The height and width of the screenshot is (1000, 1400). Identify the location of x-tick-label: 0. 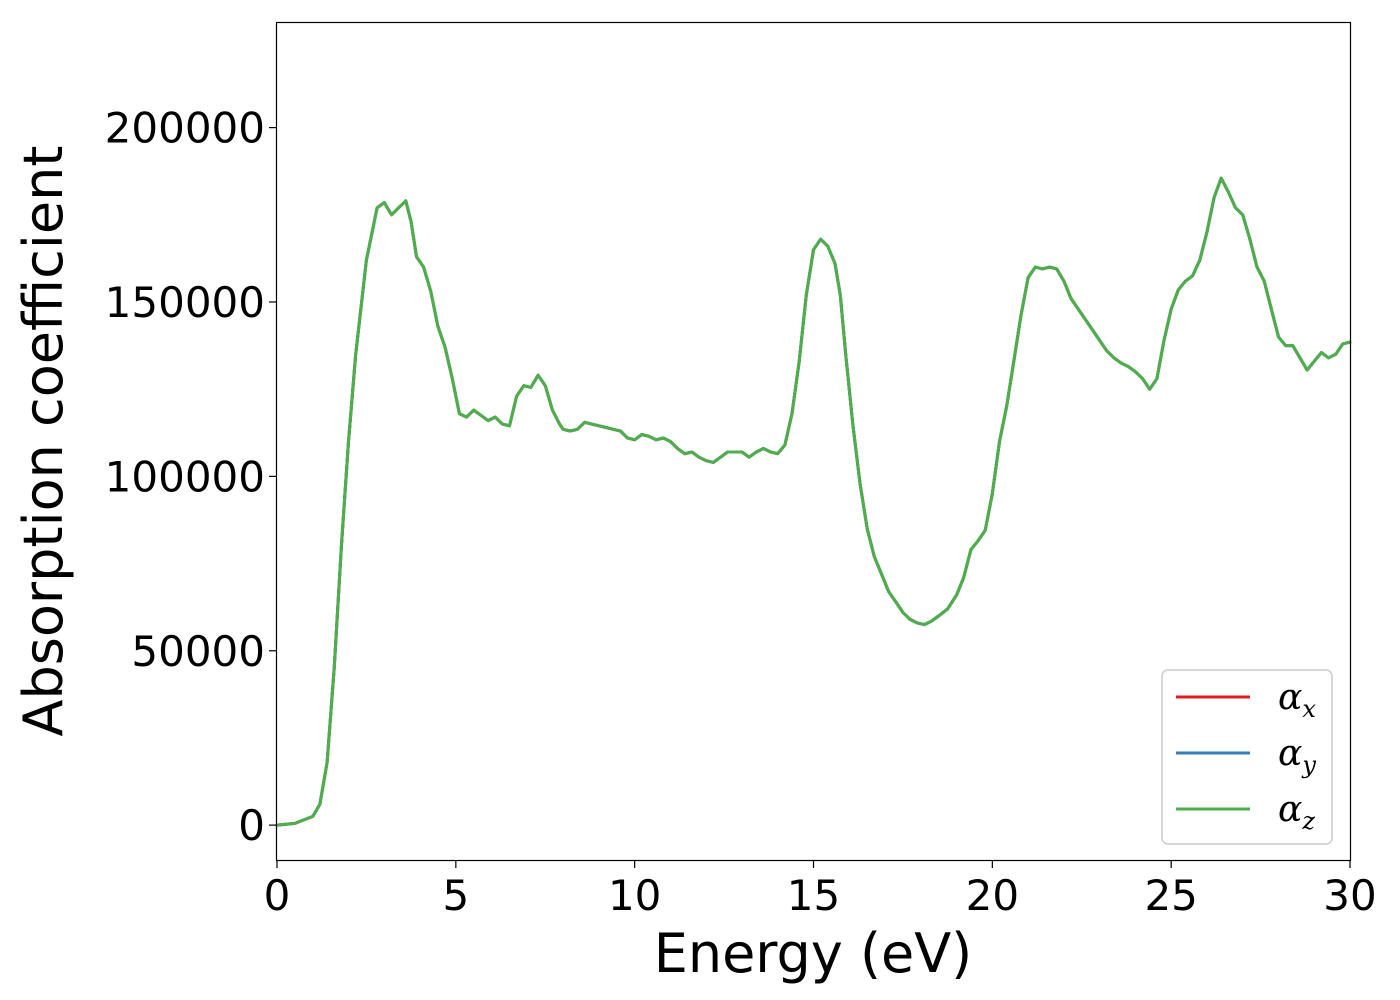
(277, 895).